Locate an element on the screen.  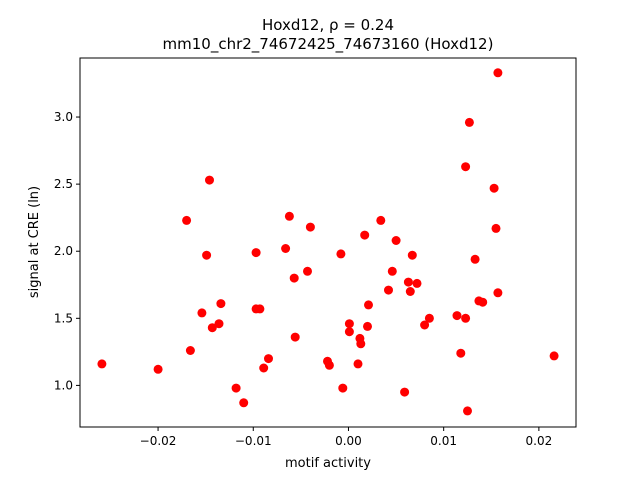
x-tick-label: −0.02 is located at coordinates (158, 441).